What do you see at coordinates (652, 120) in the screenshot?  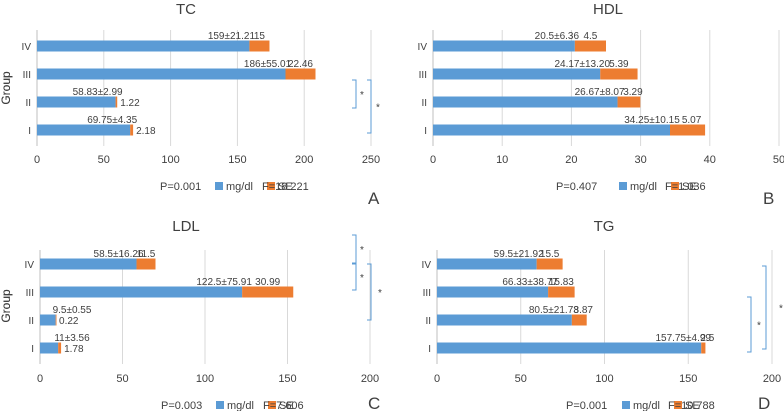 I see `data-label-mean: 34.25±10.15` at bounding box center [652, 120].